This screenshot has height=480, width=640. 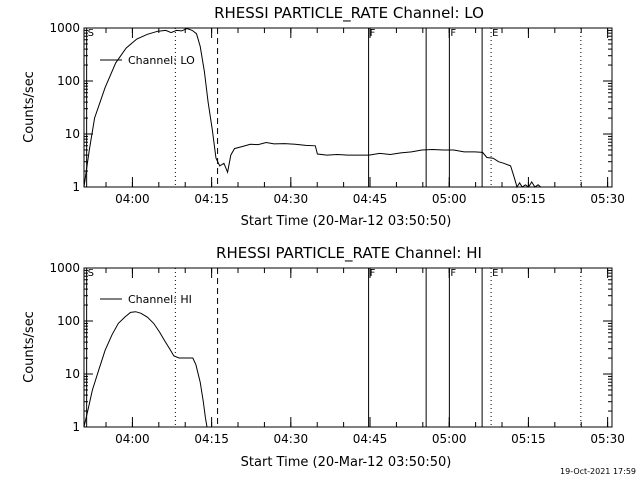 I want to click on panel-title: RHESSI PARTICLE_RATE Channel: LO, so click(x=349, y=13).